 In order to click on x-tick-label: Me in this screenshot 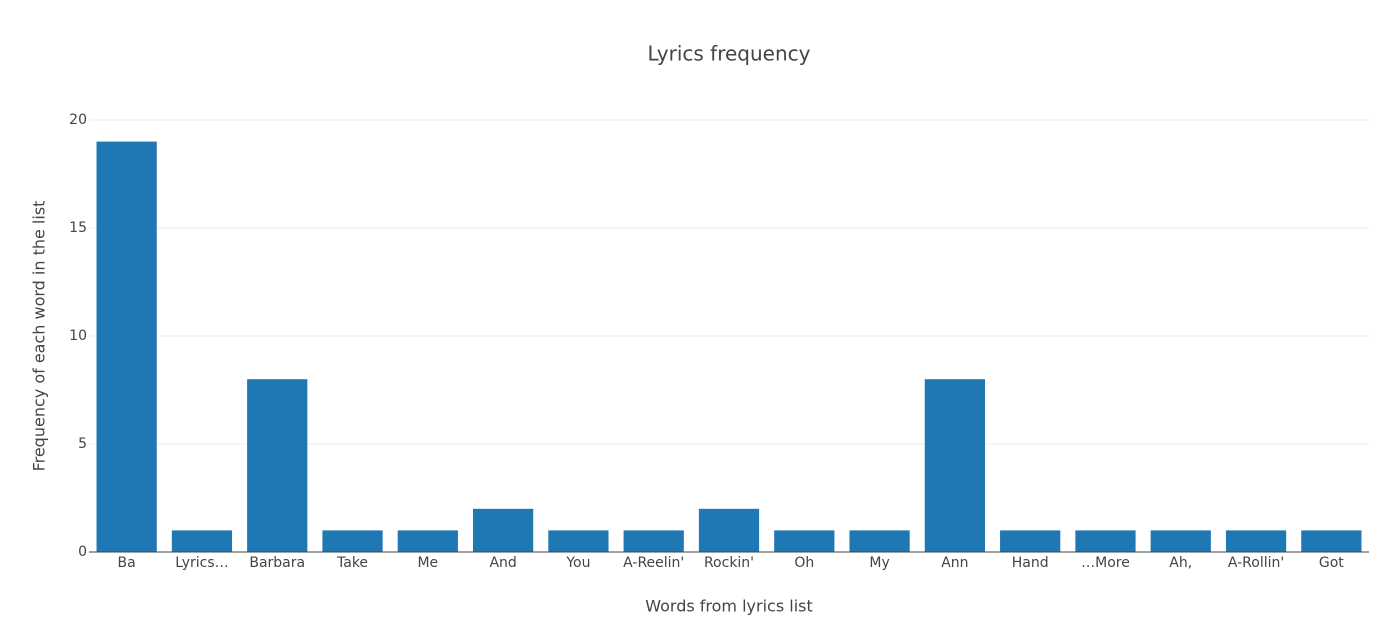, I will do `click(427, 563)`.